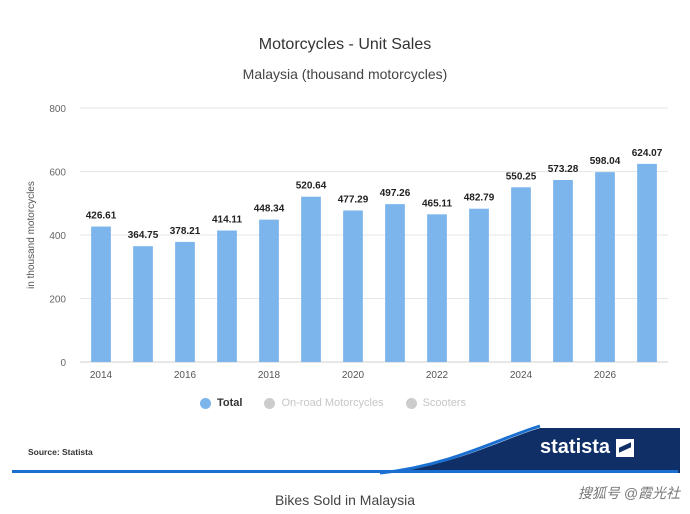 Image resolution: width=690 pixels, height=514 pixels. Describe the element at coordinates (345, 44) in the screenshot. I see `chart-title: Motorcycles - Unit Sales` at that location.